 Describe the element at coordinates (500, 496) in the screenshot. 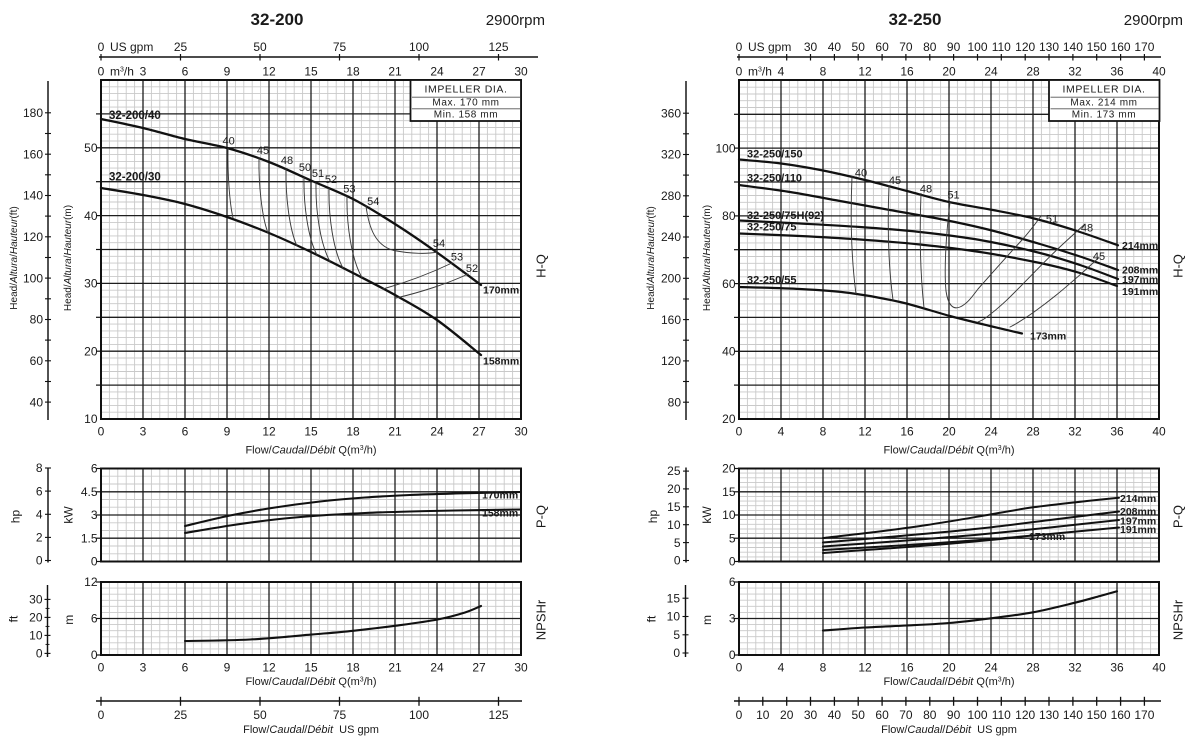

I see `svg-text: 170mm` at that location.